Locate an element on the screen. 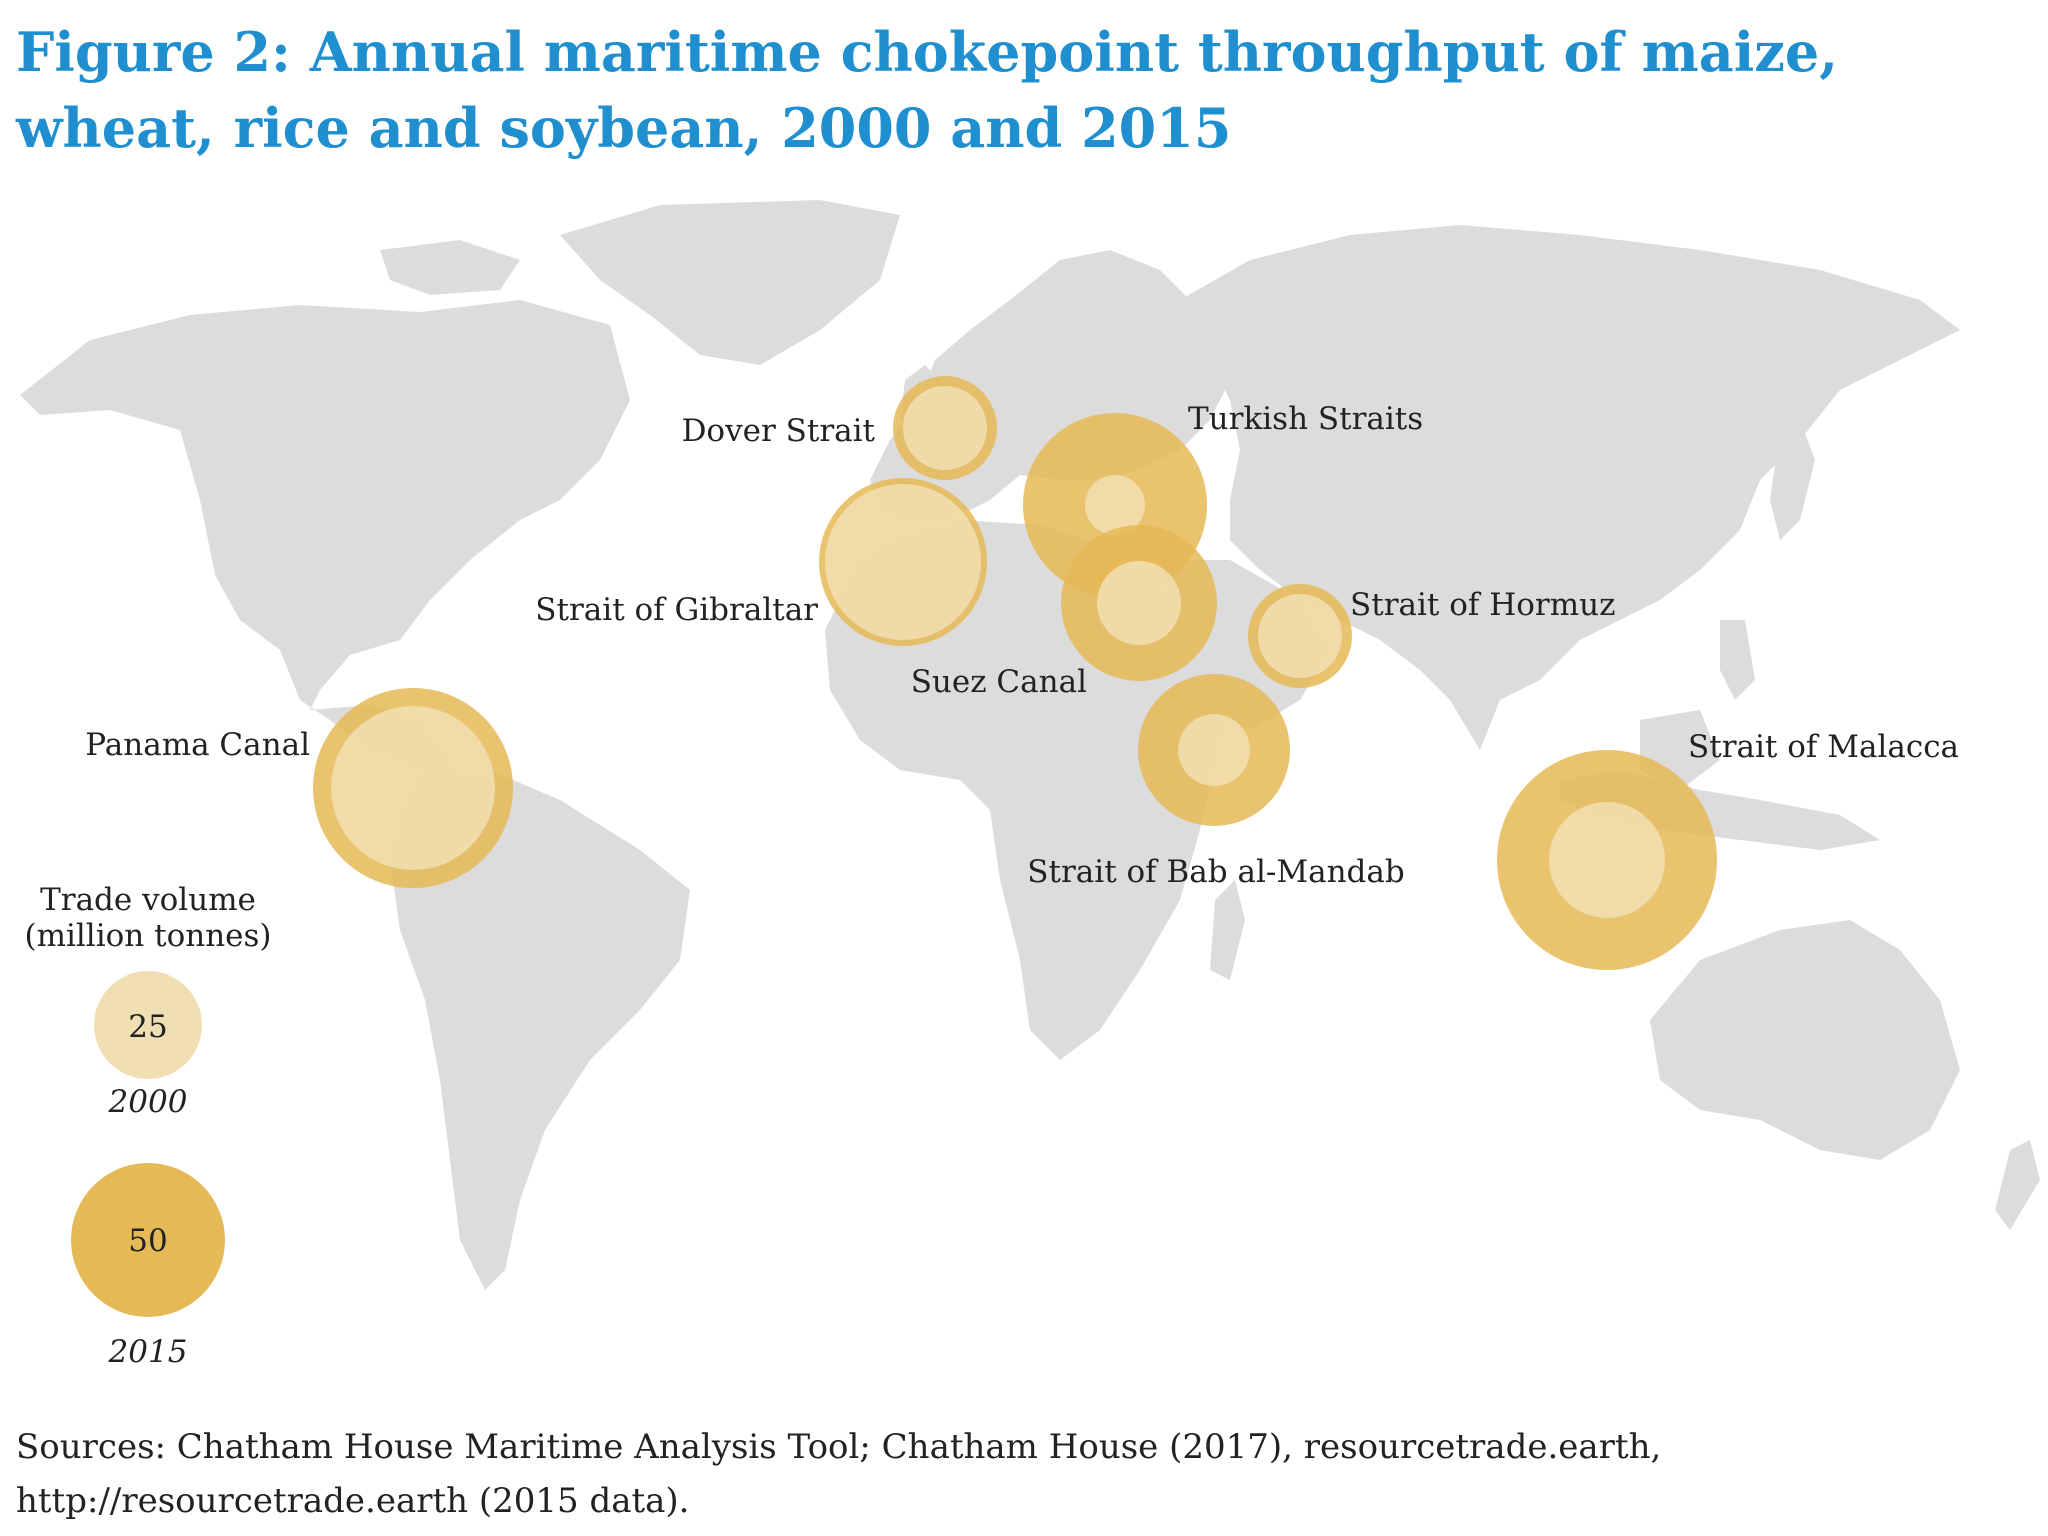  land-philippines is located at coordinates (1737, 660).